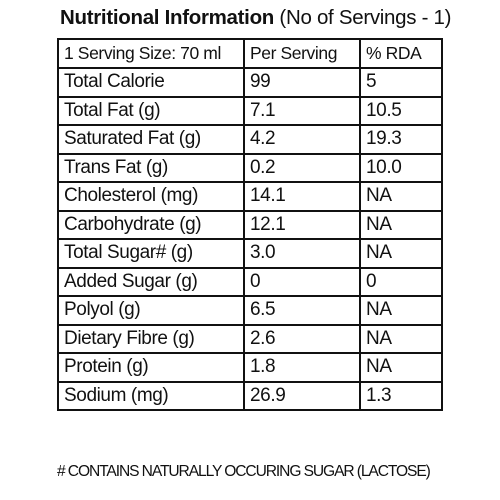 Image resolution: width=500 pixels, height=500 pixels. I want to click on nutrient-name: Saturated Fat (g), so click(151, 139).